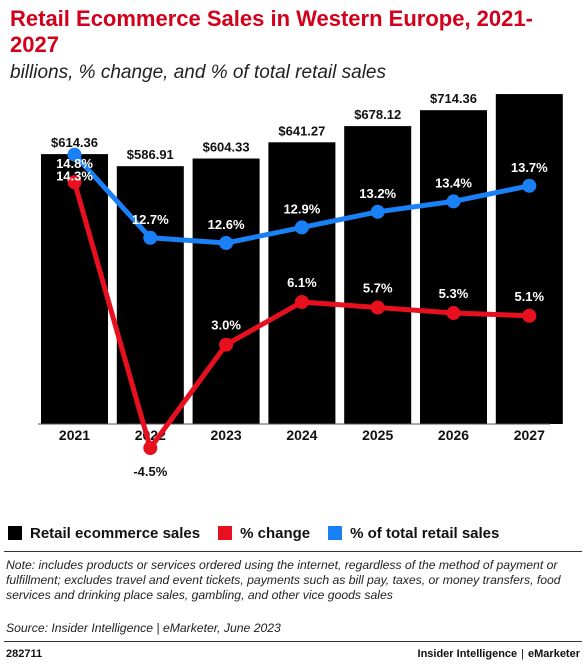 This screenshot has width=588, height=669. Describe the element at coordinates (301, 302) in the screenshot. I see `marker-change-2024` at that location.